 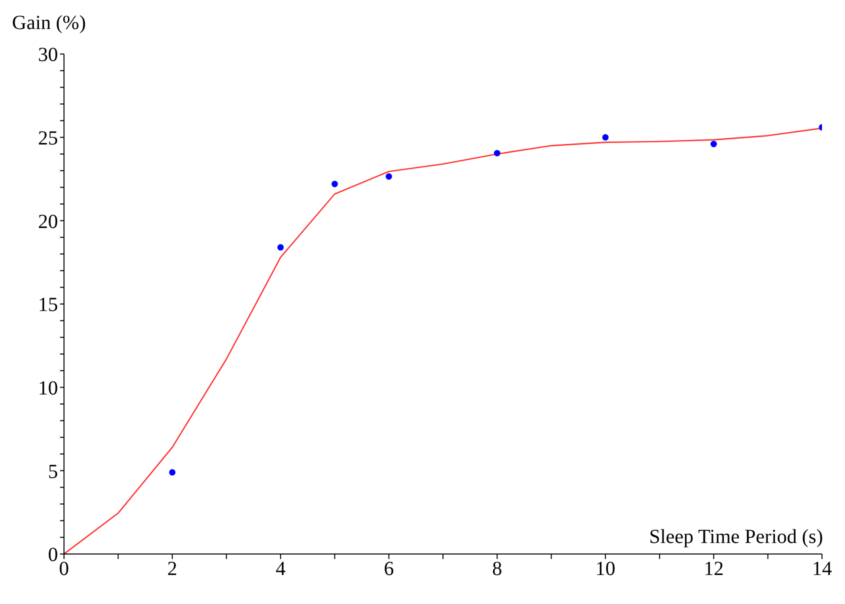 What do you see at coordinates (53, 471) in the screenshot?
I see `y-tick-label: 5` at bounding box center [53, 471].